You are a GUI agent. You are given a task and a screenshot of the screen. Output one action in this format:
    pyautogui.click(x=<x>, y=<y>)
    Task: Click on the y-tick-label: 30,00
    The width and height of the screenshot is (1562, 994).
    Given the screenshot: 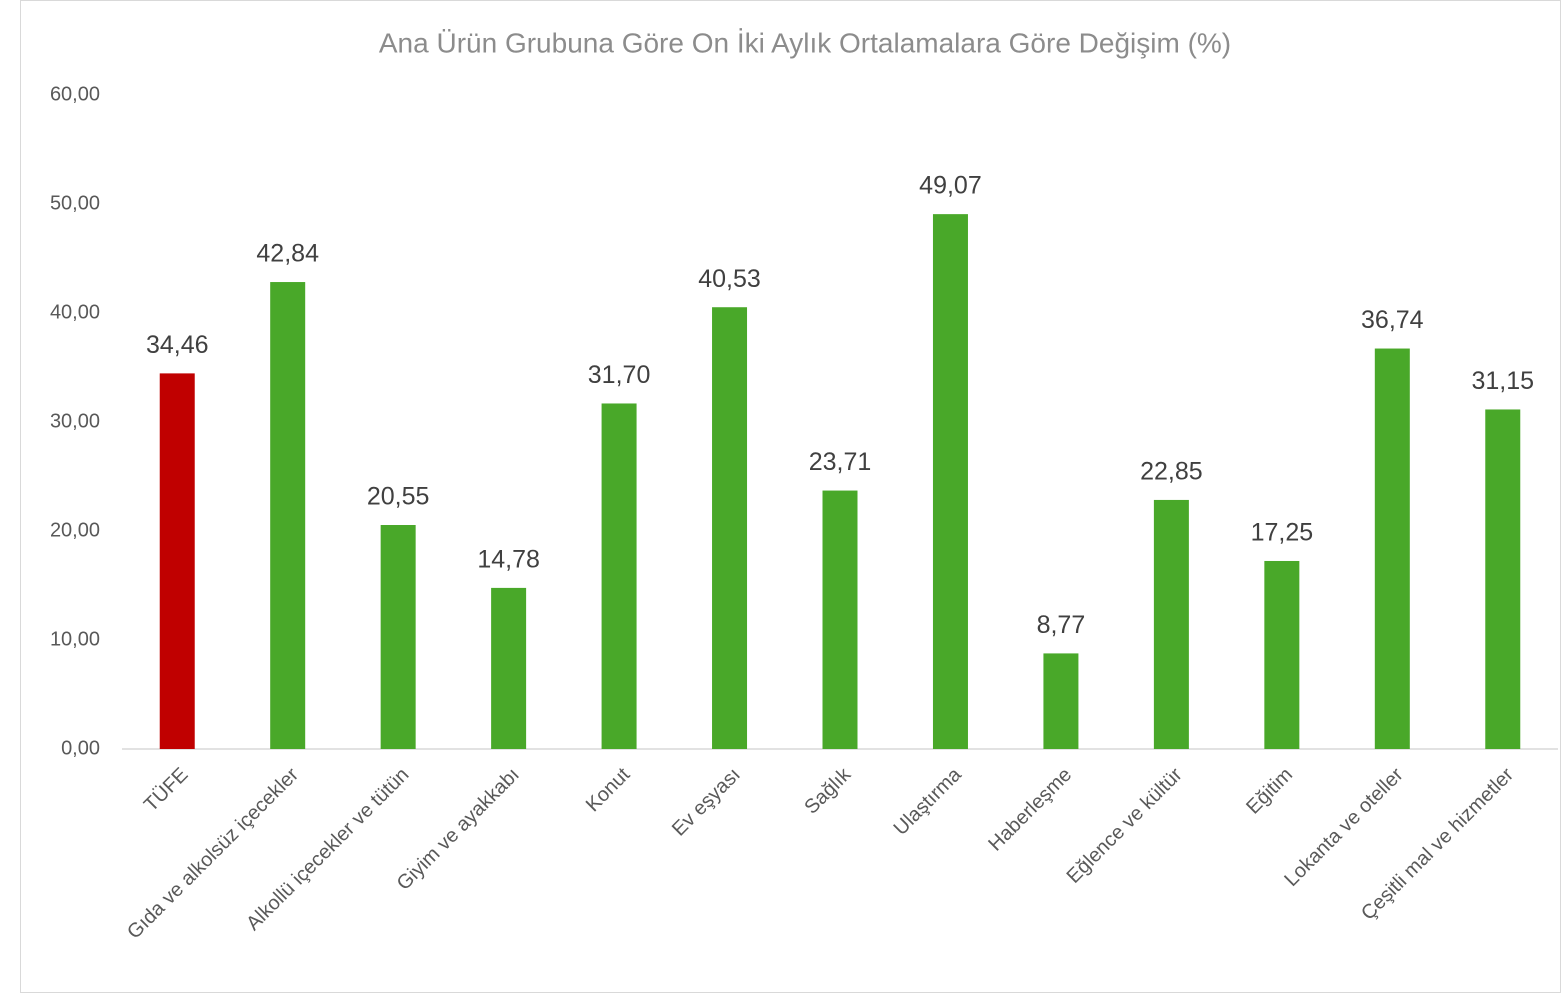 What is the action you would take?
    pyautogui.click(x=75, y=421)
    